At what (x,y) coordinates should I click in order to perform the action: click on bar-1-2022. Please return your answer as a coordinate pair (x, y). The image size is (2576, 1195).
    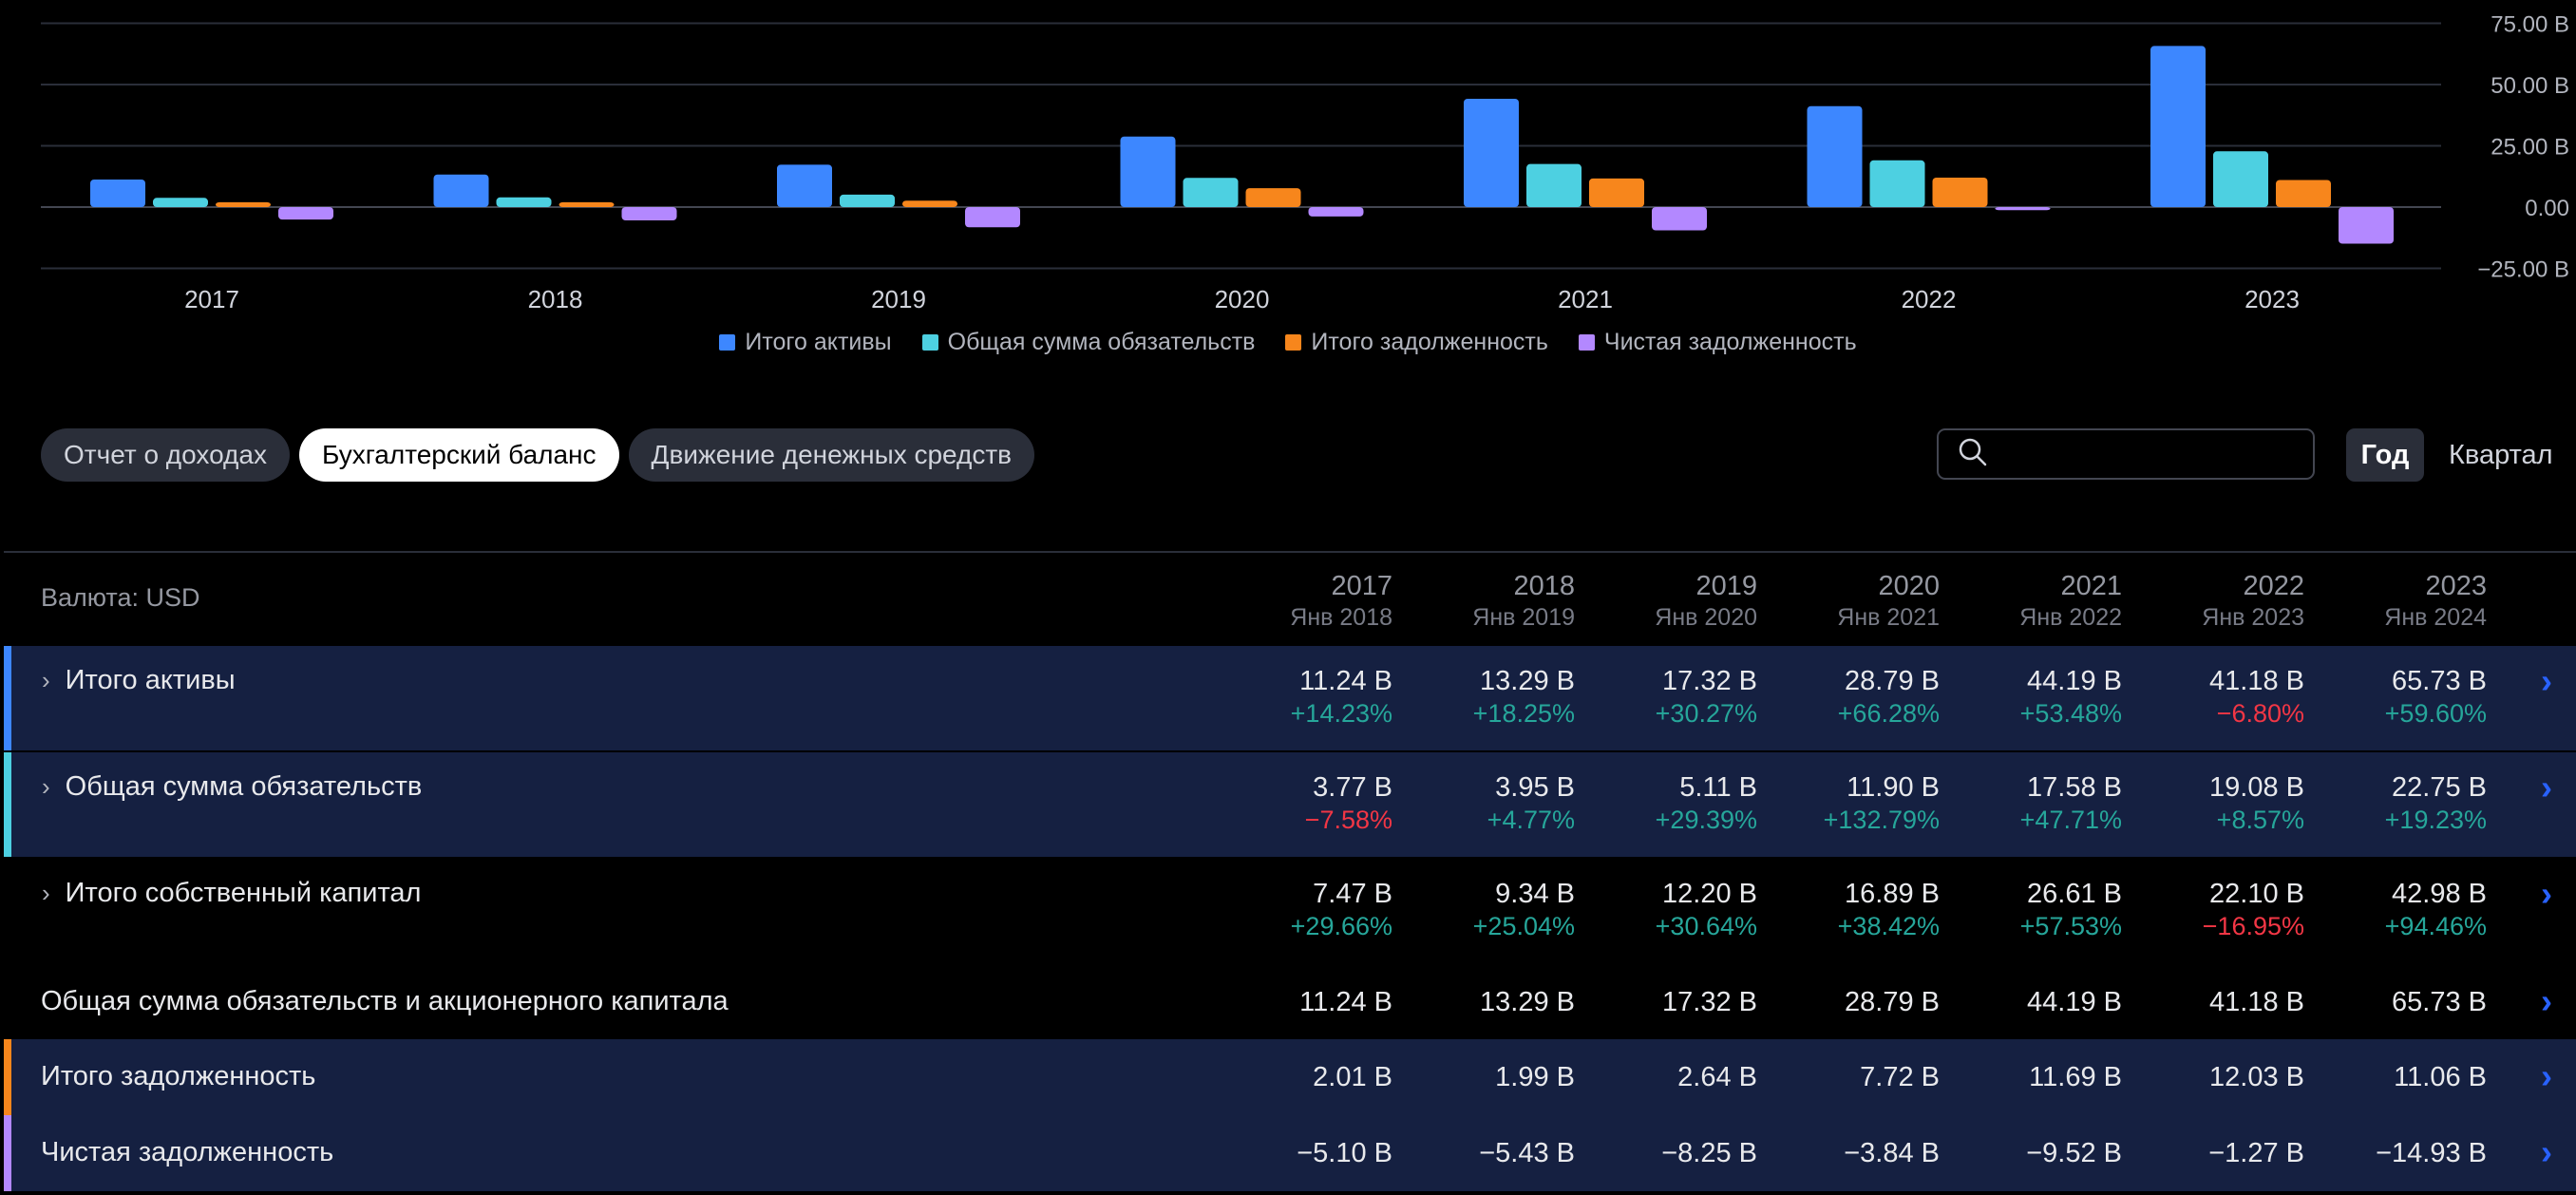
    Looking at the image, I should click on (1835, 156).